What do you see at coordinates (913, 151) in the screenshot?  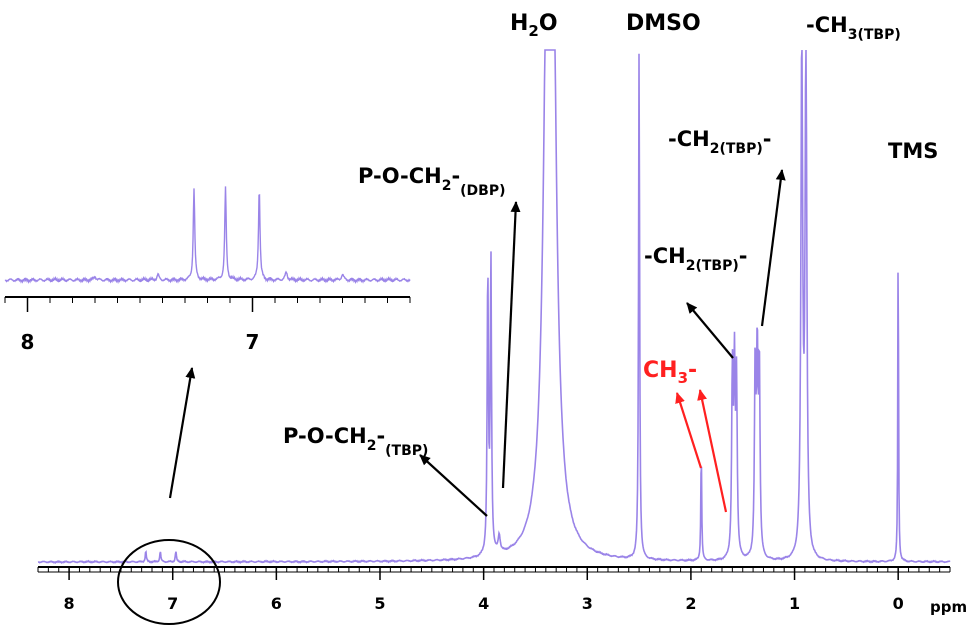 I see `label-tms: TMS` at bounding box center [913, 151].